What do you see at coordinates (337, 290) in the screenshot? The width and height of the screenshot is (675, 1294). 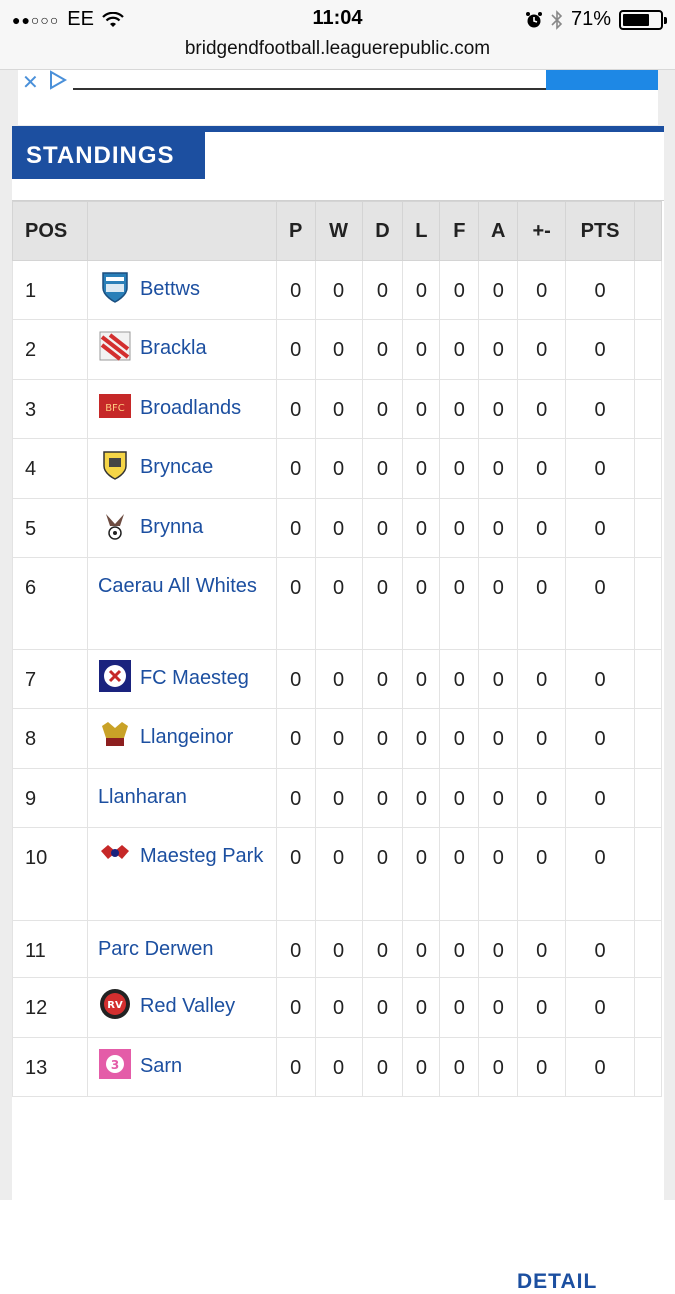 I see `table-row: 1 Bettws 0 0 0 0 0 0 0 0` at bounding box center [337, 290].